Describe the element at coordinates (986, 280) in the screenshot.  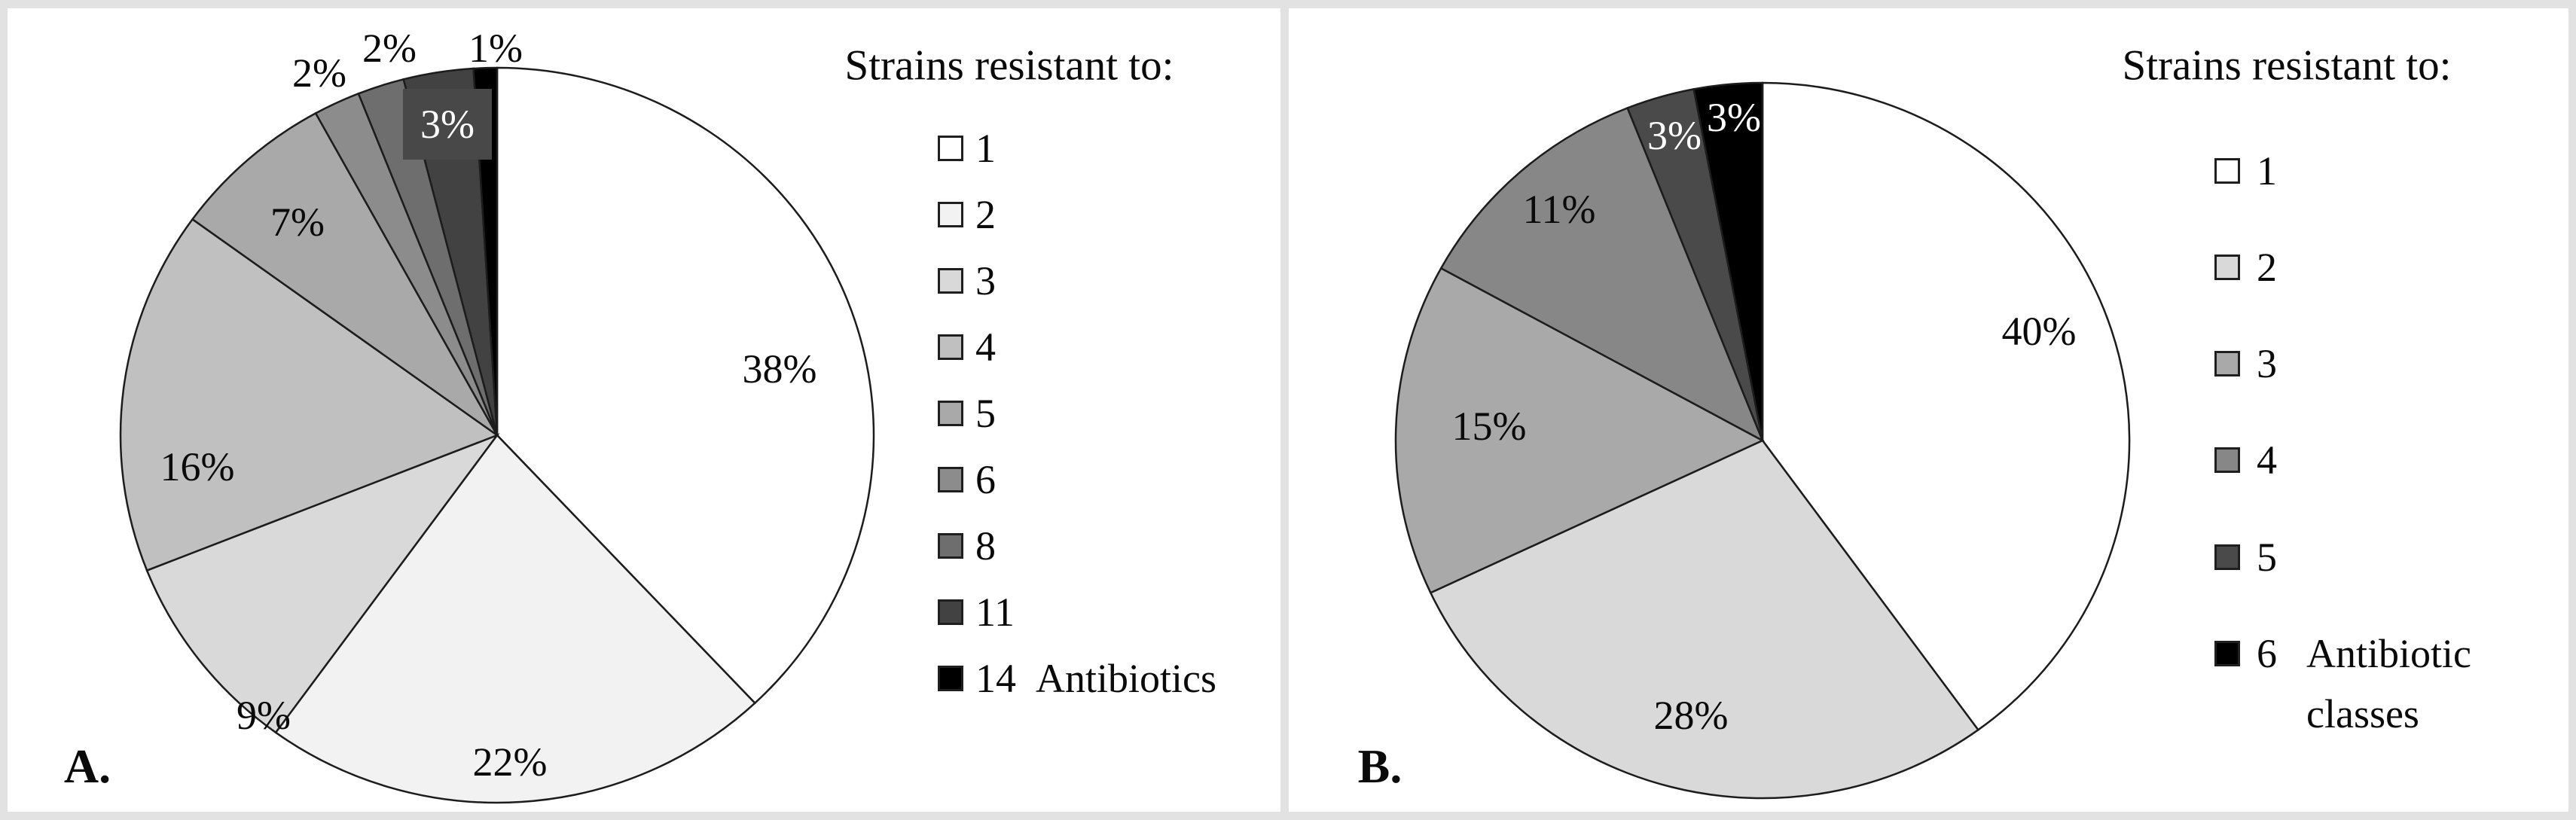
I see `legend-entry-a-3: 3` at that location.